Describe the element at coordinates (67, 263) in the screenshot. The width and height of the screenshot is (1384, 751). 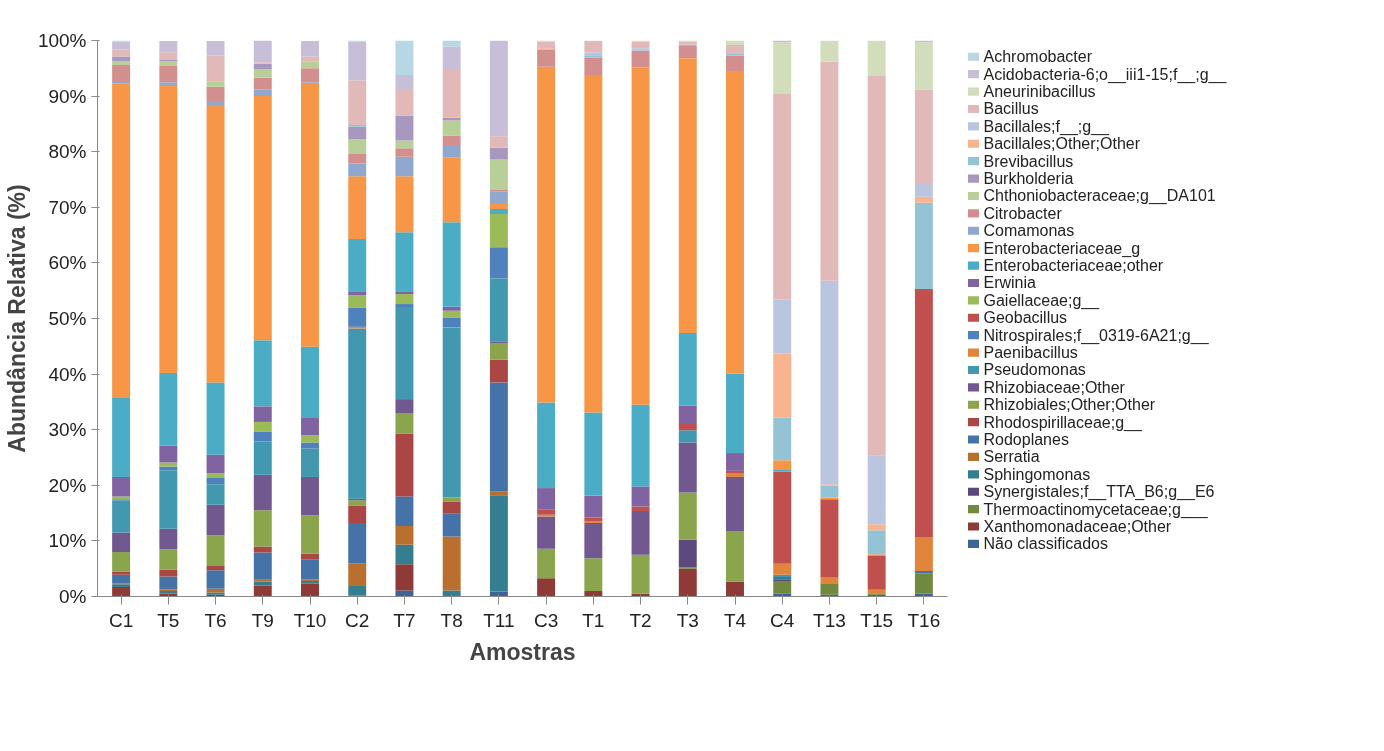
I see `y-tick-label: 60%` at that location.